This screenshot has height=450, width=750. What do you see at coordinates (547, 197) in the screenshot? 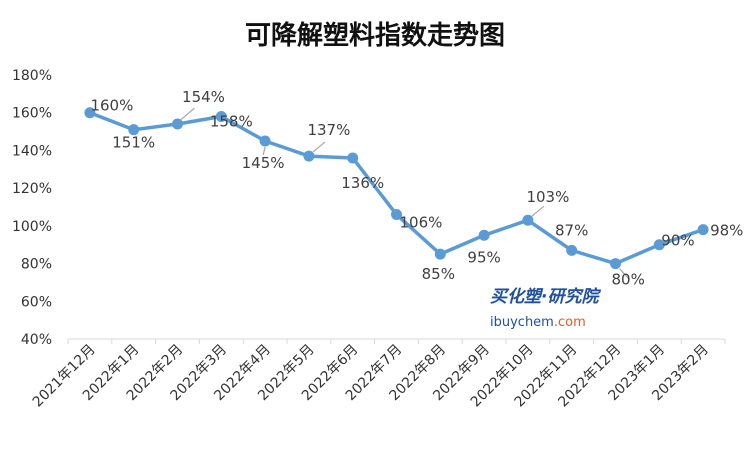
I see `data-label: 103%` at bounding box center [547, 197].